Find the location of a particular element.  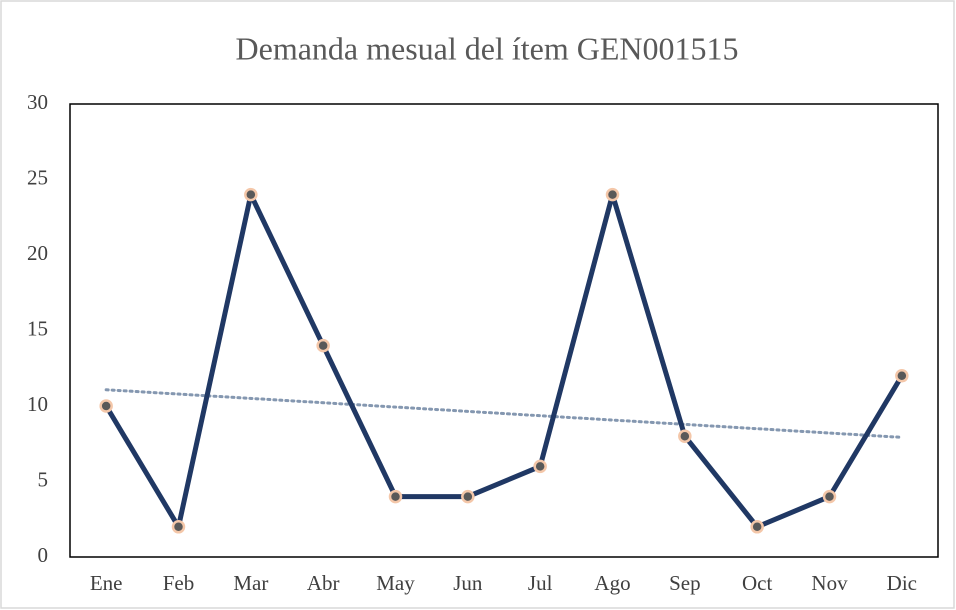

chart-title: Demanda mesual del ítem GEN001515 is located at coordinates (487, 48).